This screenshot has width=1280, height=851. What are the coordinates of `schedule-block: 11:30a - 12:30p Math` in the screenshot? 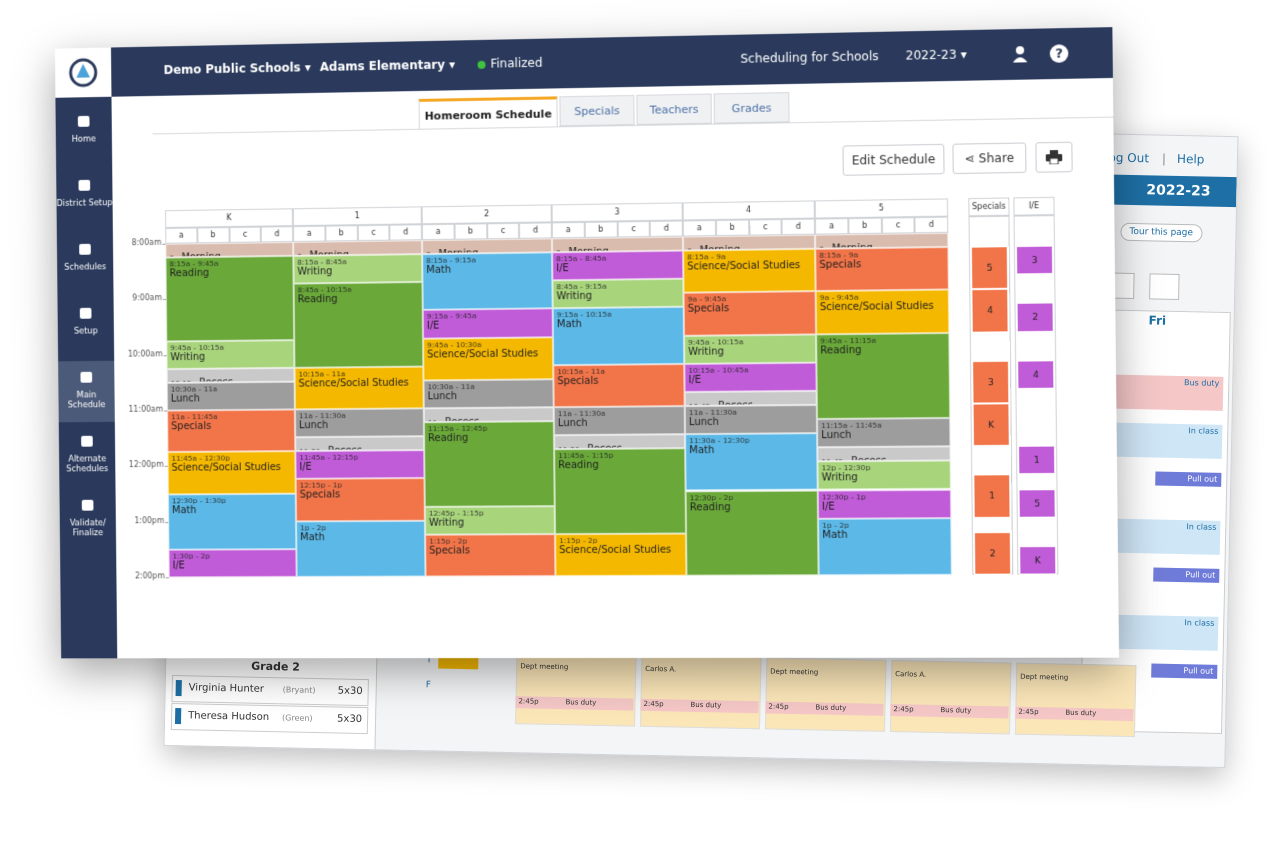 It's located at (751, 462).